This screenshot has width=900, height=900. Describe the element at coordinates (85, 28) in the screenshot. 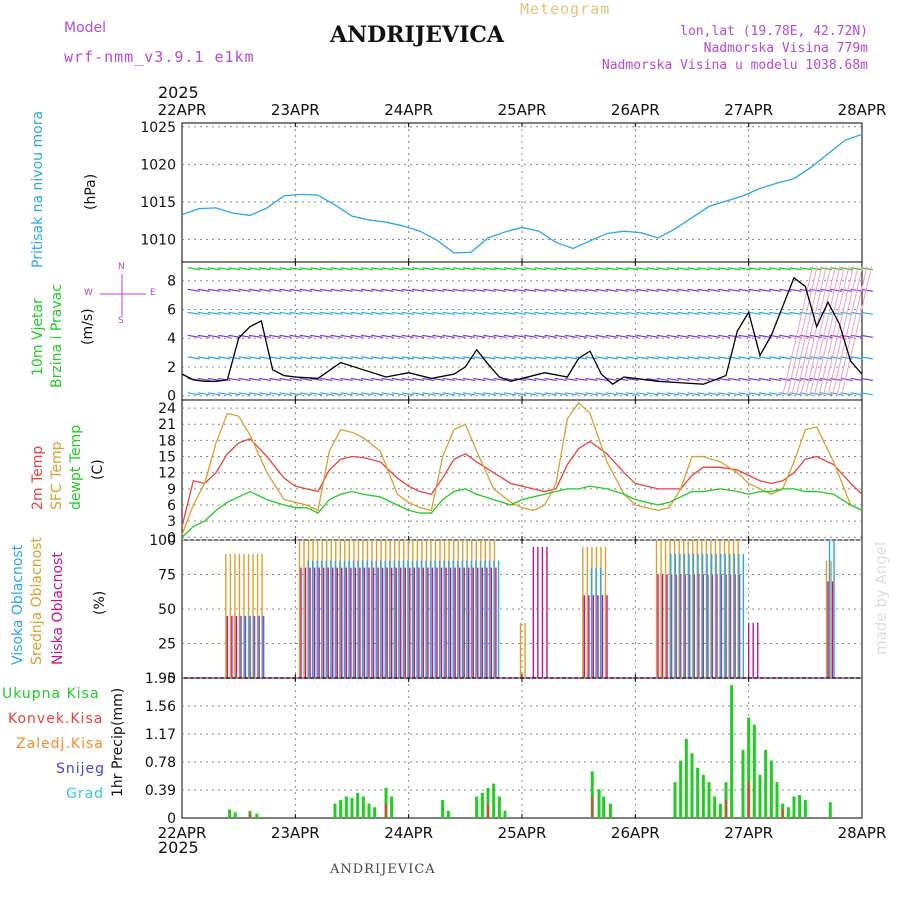

I see `model-label: Model` at that location.